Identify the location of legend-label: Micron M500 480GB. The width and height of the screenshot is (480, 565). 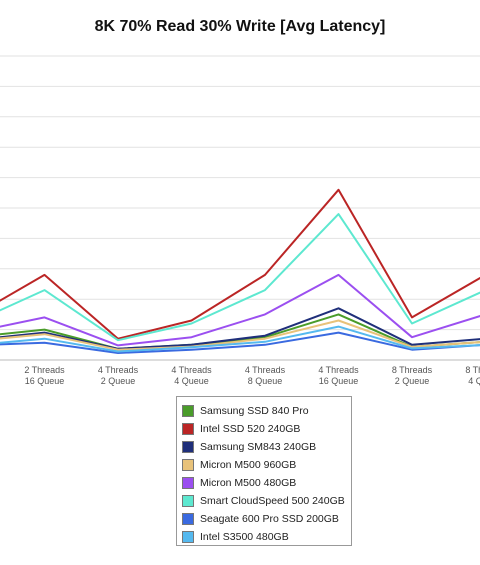
(248, 483).